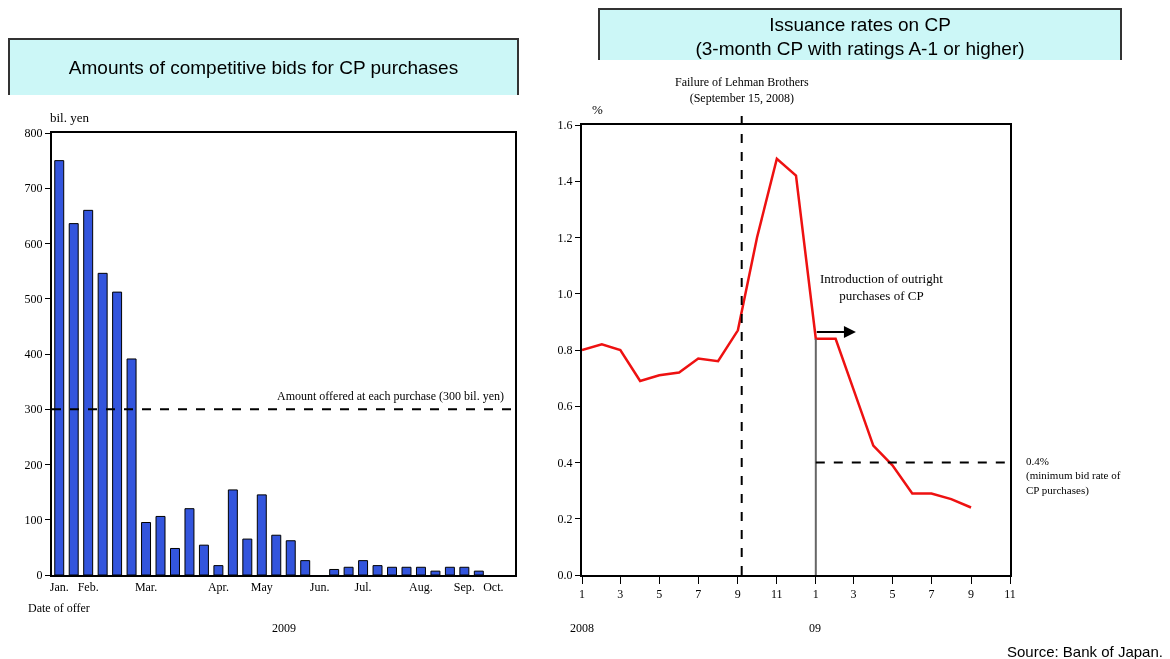 This screenshot has width=1170, height=659. What do you see at coordinates (33, 243) in the screenshot?
I see `y-tick-label: 600` at bounding box center [33, 243].